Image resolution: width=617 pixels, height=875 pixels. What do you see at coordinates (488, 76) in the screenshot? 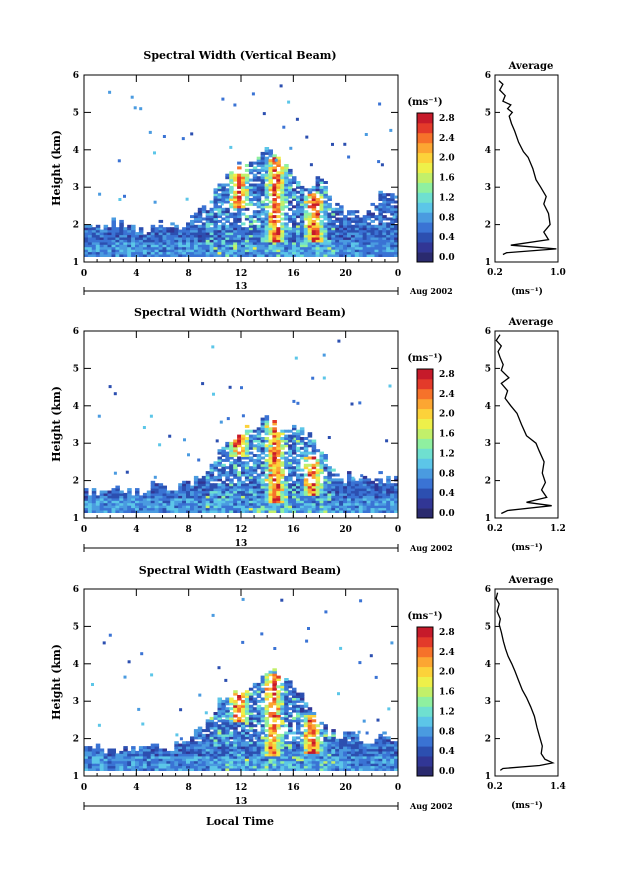
I see `average-y-tick-label: 6` at bounding box center [488, 76].